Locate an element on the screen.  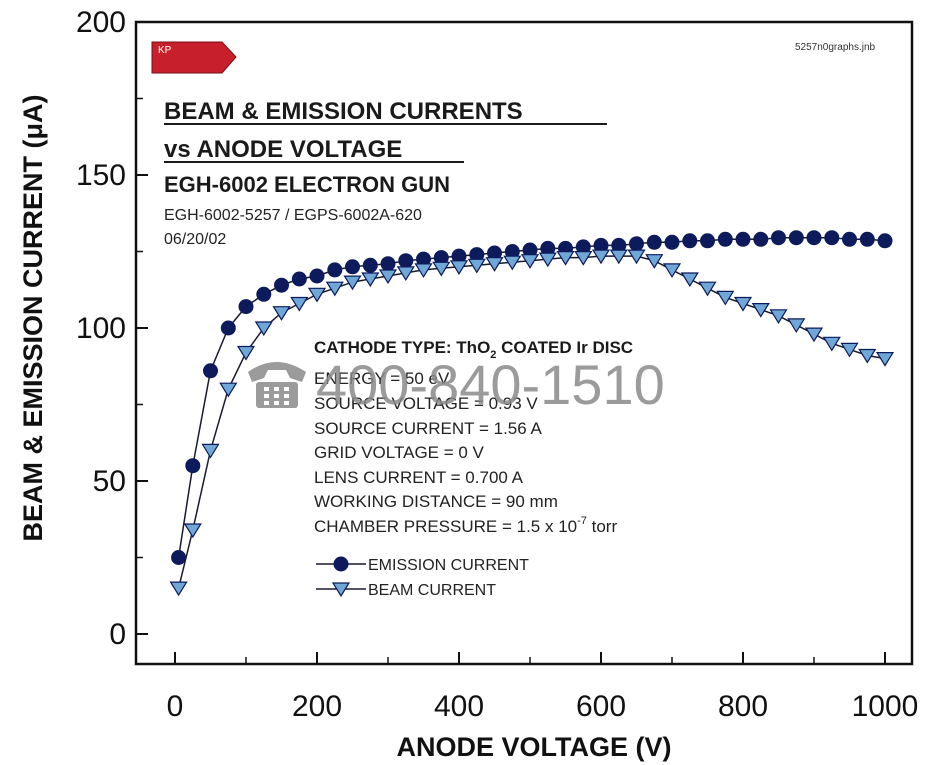
file-label: 5257n0graphs.jnb is located at coordinates (835, 47).